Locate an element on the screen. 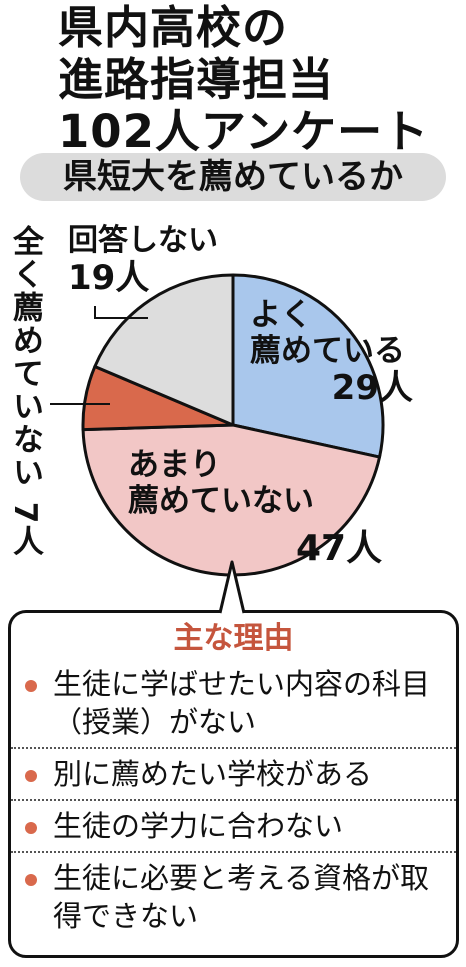  chart-title: 県内高校の 進路指導担当 102人アンケート is located at coordinates (243, 80).